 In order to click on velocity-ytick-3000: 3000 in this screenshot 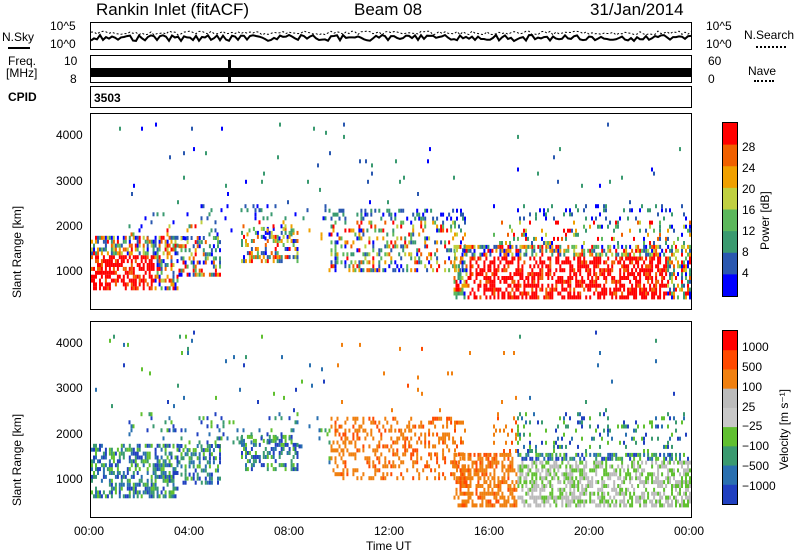, I will do `click(69, 388)`.